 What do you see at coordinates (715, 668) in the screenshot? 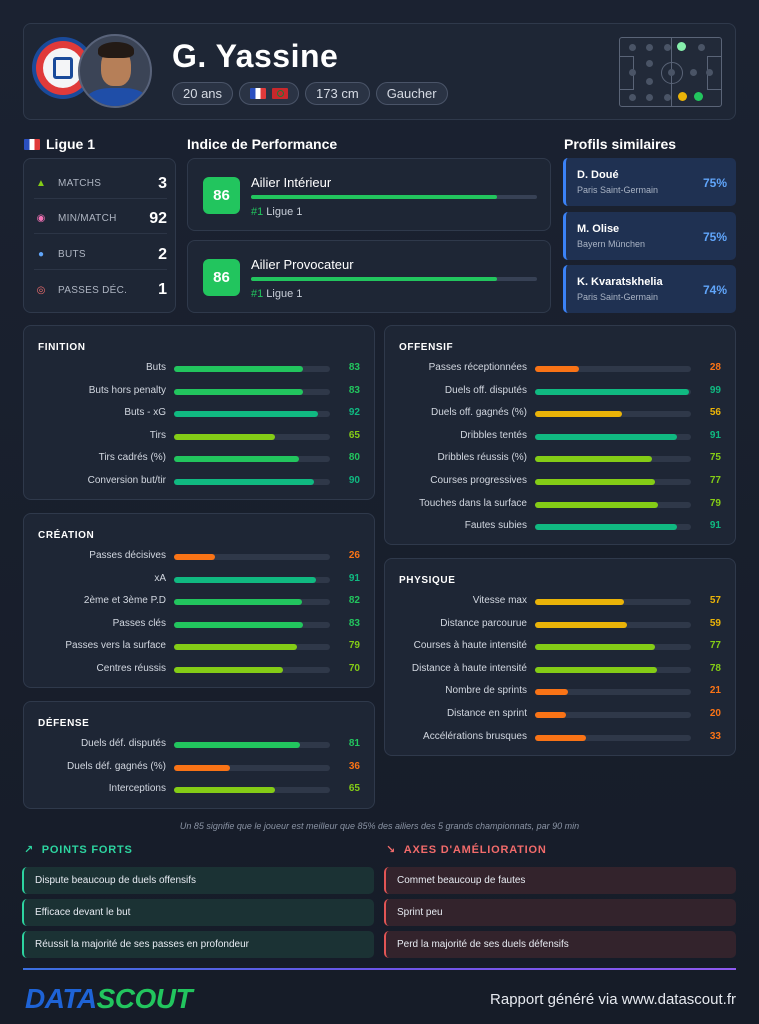
I see `stat-bar-value: 78` at bounding box center [715, 668].